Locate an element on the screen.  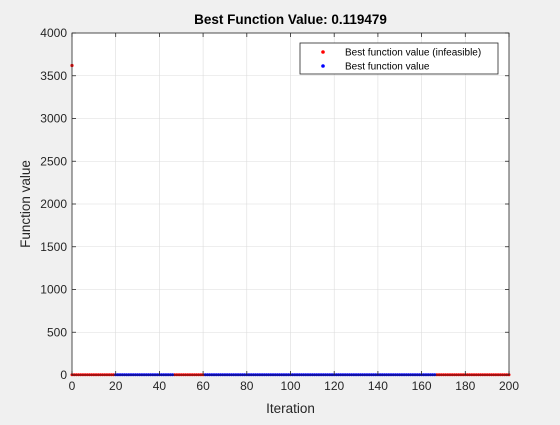
x-tick-label: 0 is located at coordinates (72, 386).